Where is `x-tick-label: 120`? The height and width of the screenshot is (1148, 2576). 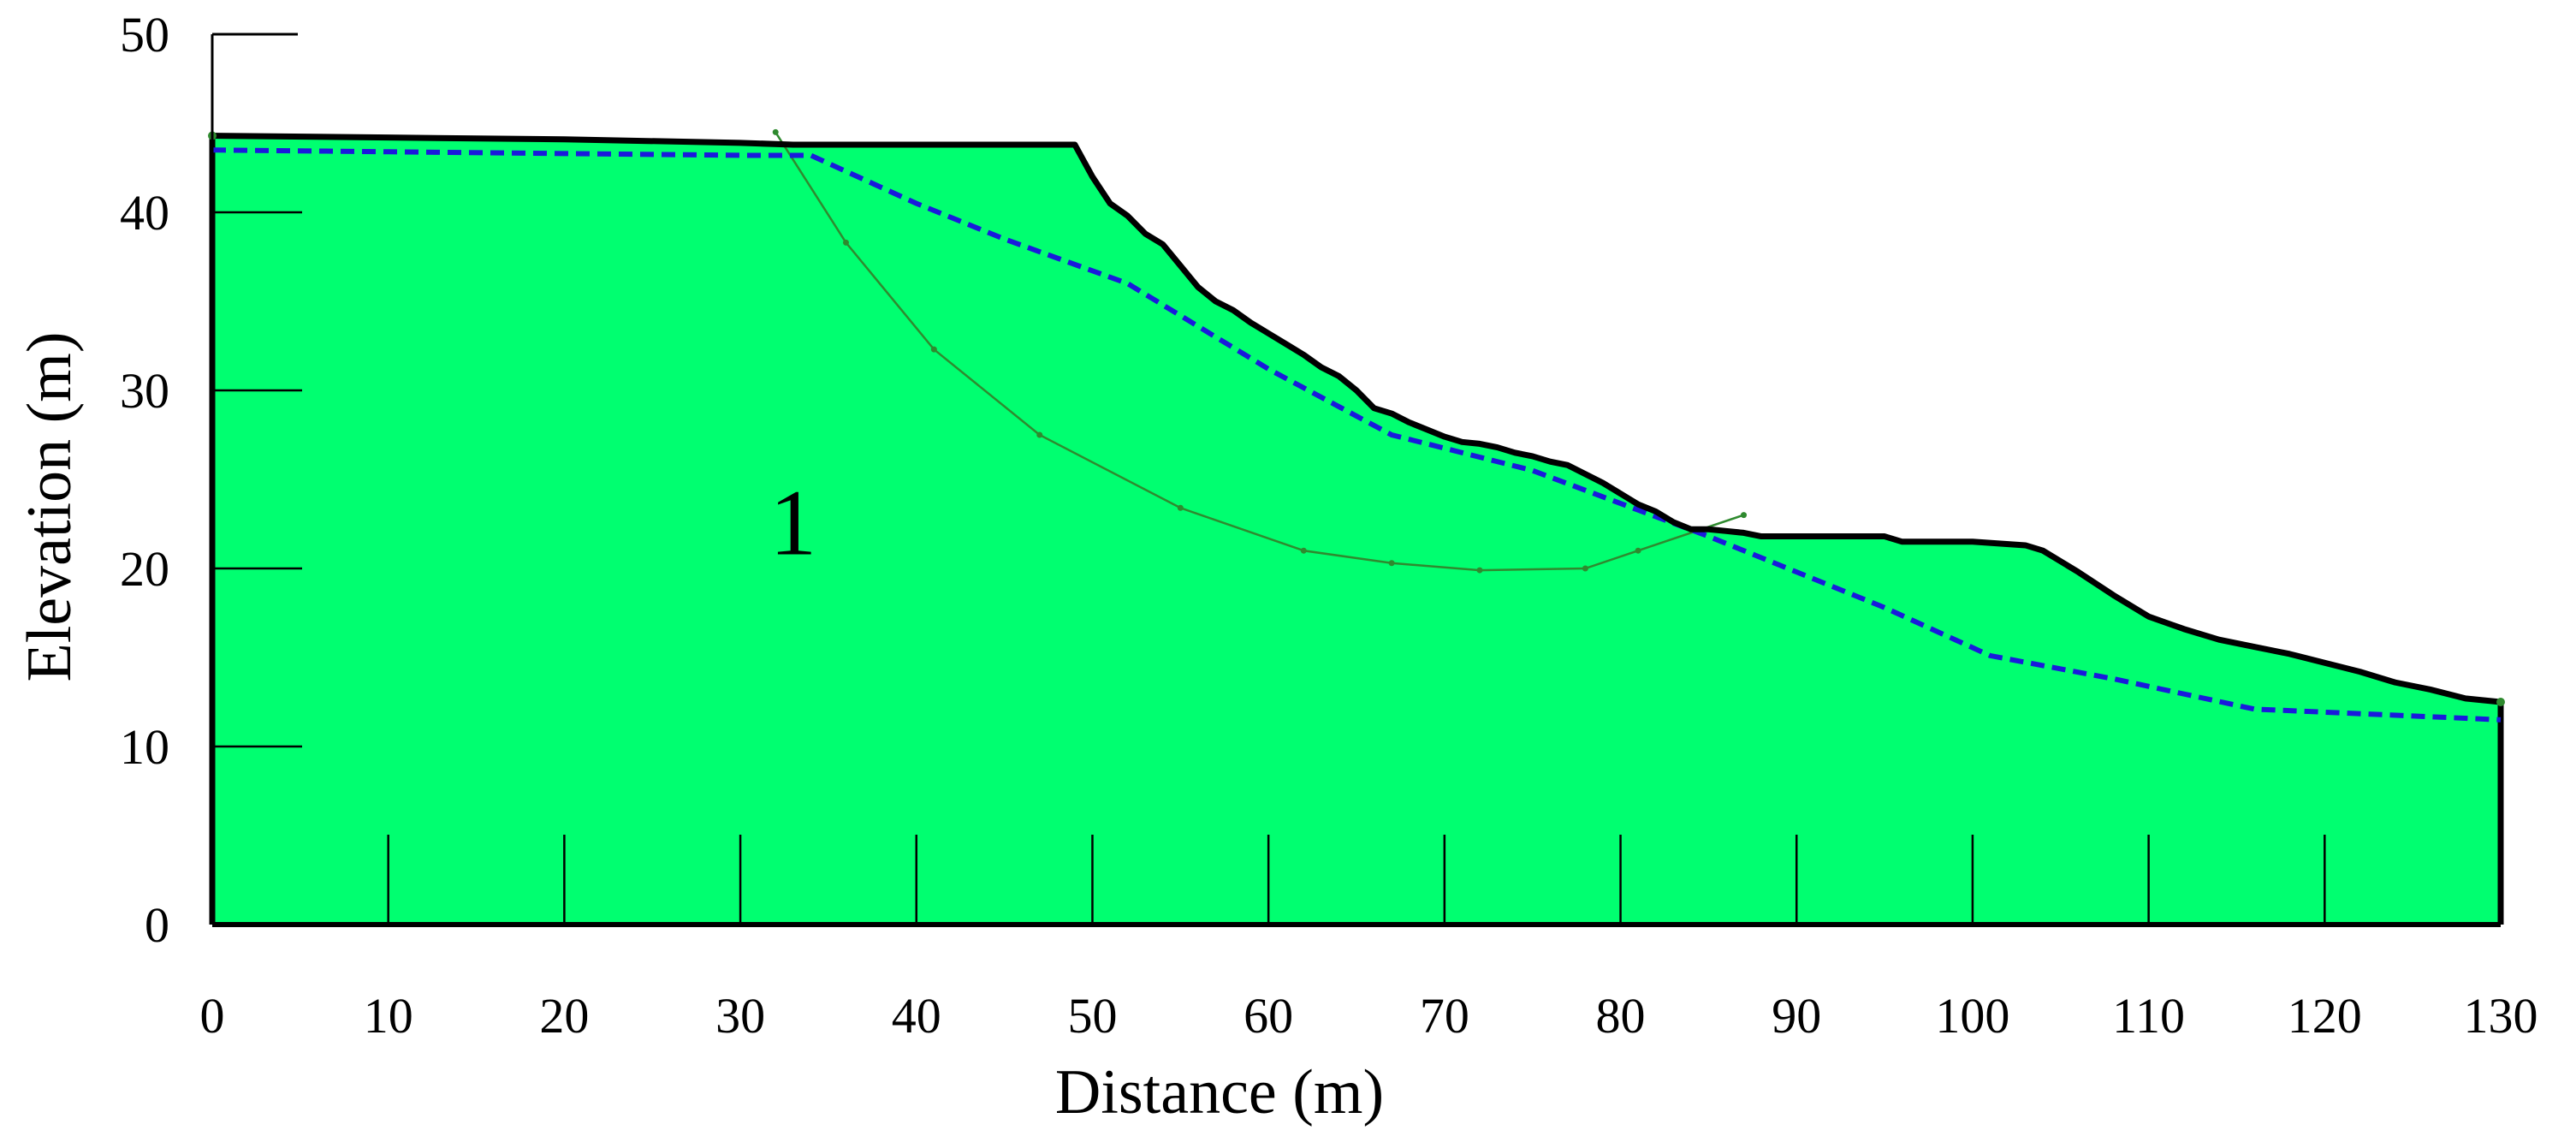
x-tick-label: 120 is located at coordinates (2325, 1016).